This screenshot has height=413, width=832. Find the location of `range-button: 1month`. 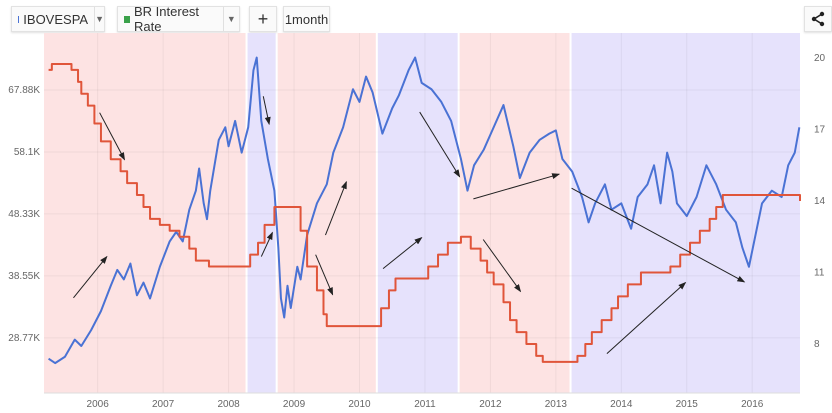

range-button: 1month is located at coordinates (306, 19).